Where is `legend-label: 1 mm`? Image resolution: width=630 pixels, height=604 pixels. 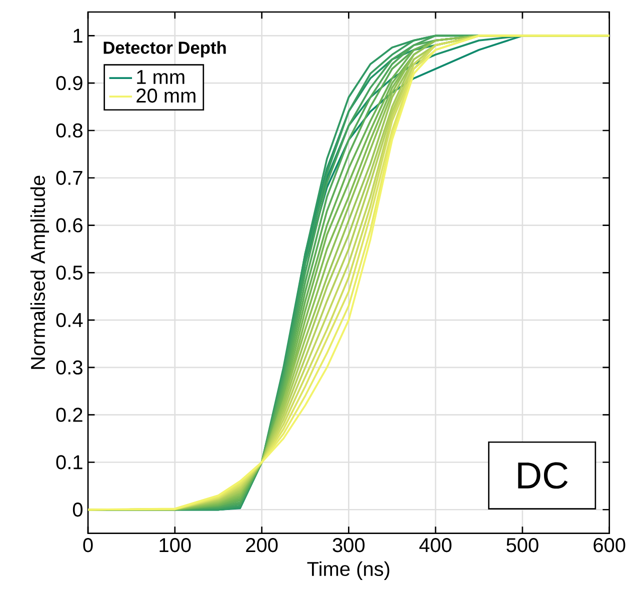
legend-label: 1 mm is located at coordinates (160, 77).